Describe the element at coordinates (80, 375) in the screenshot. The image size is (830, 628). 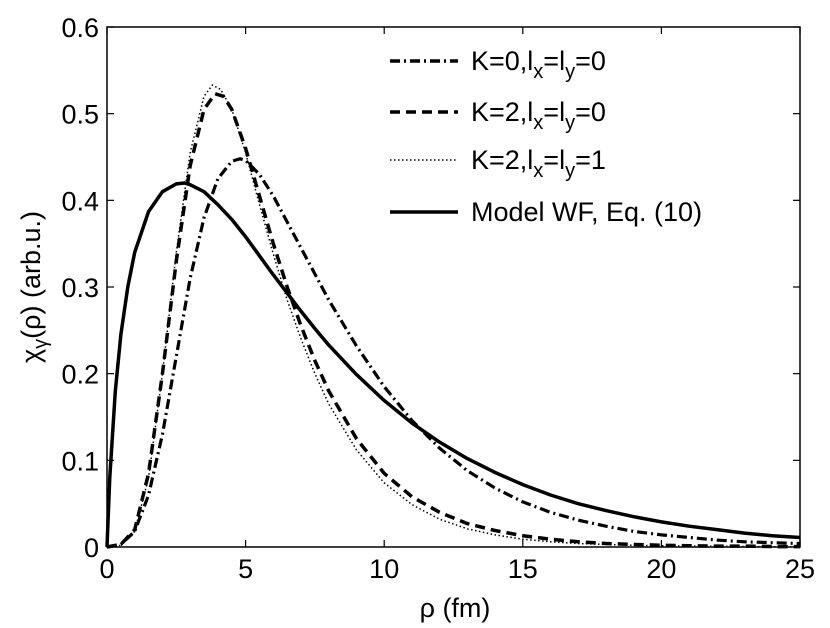
I see `y-tick-label: 0.2` at that location.